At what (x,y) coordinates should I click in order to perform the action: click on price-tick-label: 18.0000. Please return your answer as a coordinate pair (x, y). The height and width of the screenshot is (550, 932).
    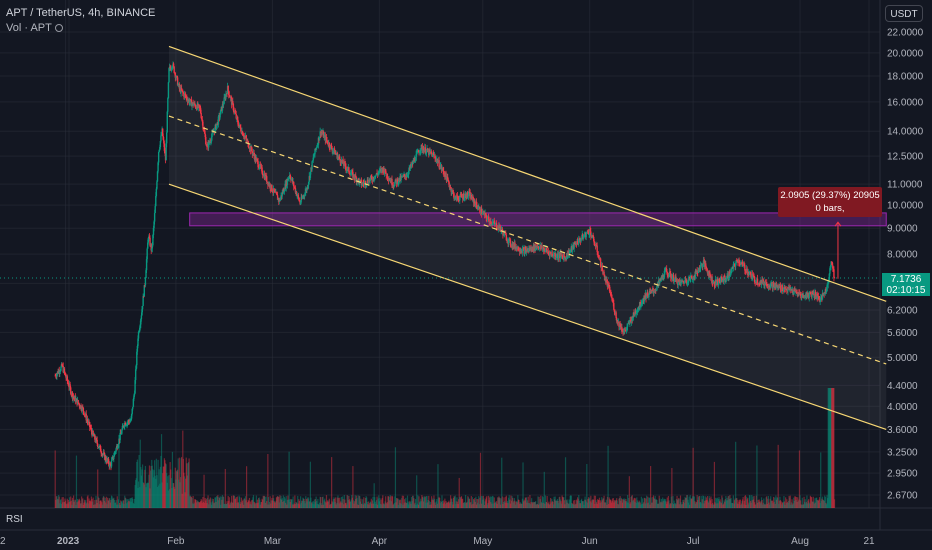
    Looking at the image, I should click on (905, 77).